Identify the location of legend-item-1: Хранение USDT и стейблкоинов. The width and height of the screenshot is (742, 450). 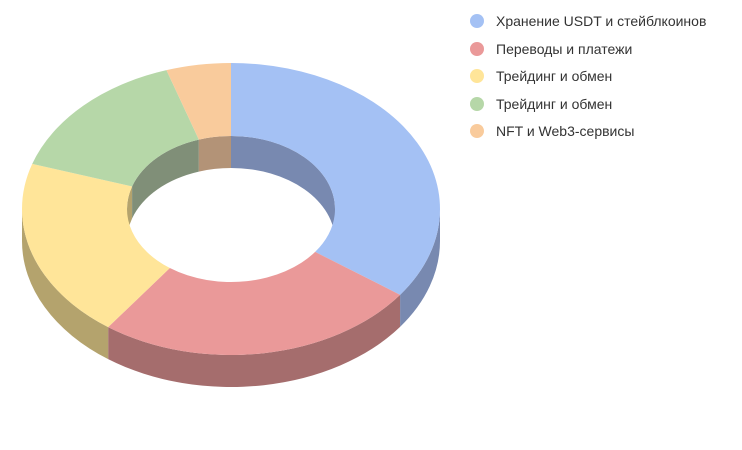
(588, 21).